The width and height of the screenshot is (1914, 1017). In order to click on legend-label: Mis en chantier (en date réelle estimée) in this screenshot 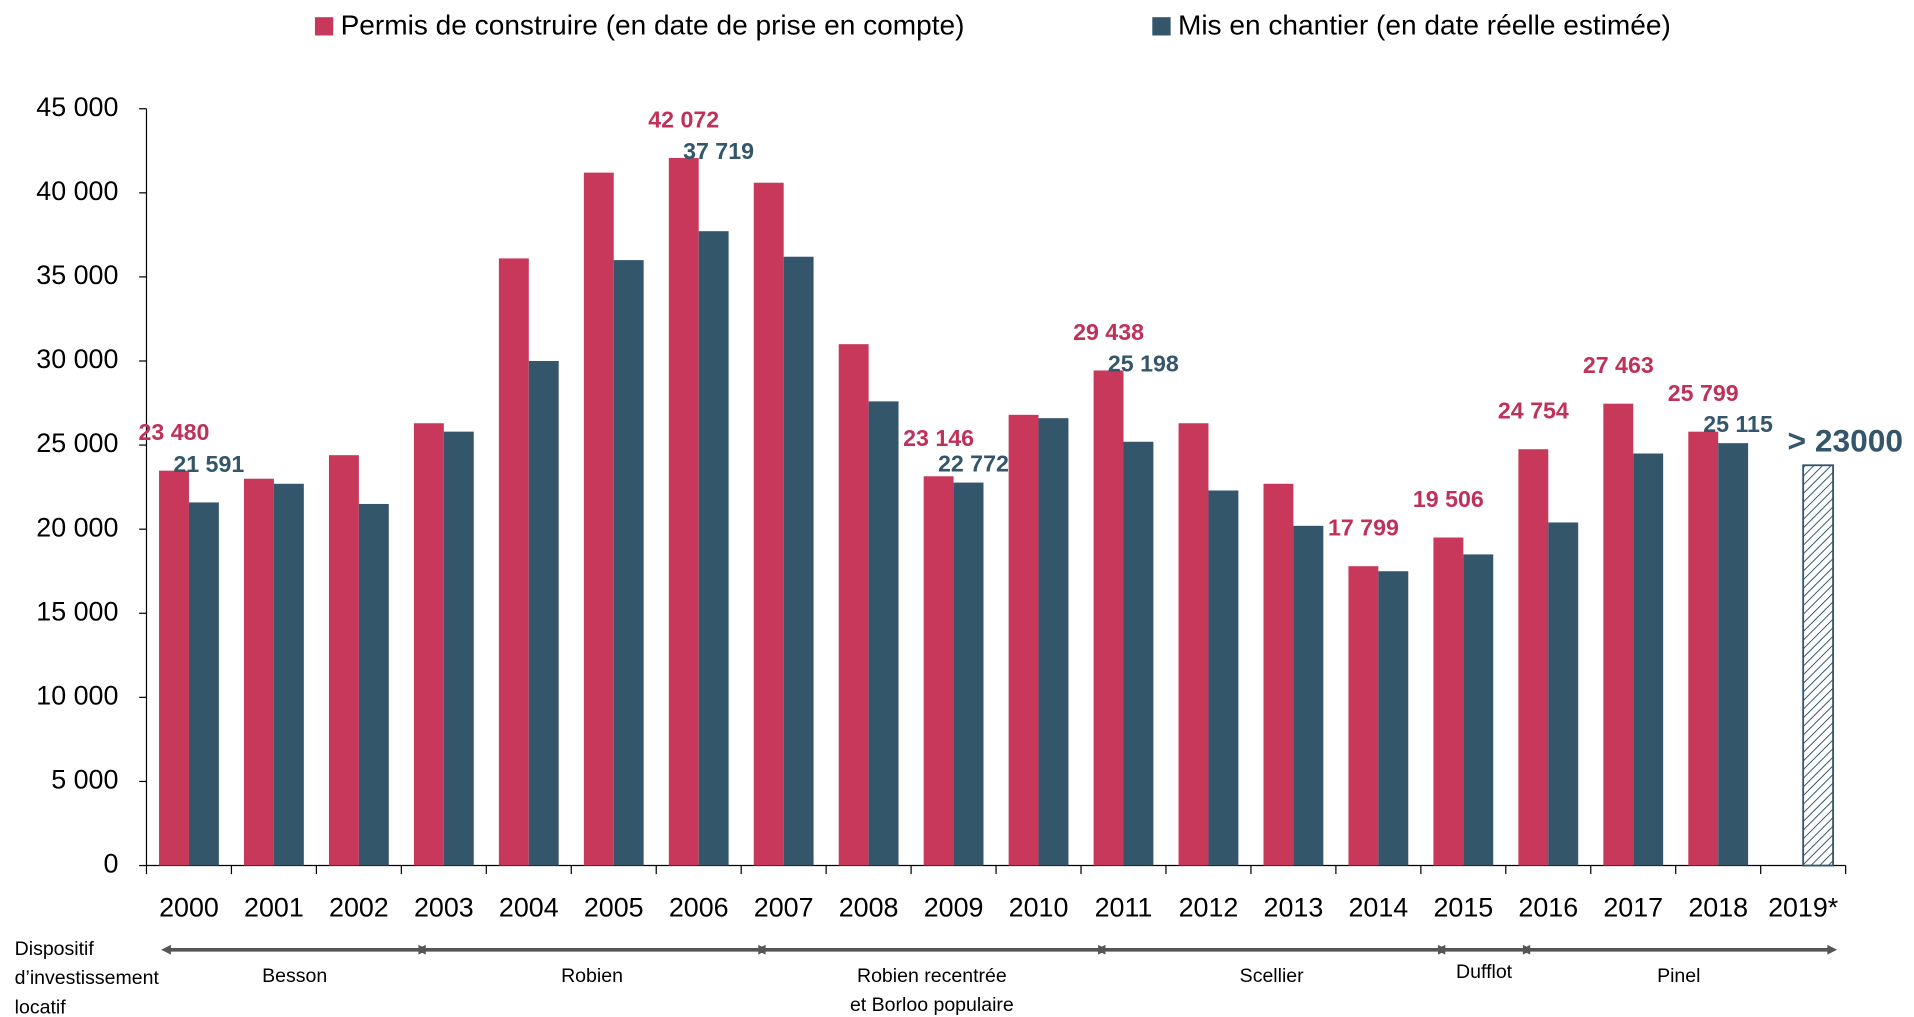, I will do `click(1424, 24)`.